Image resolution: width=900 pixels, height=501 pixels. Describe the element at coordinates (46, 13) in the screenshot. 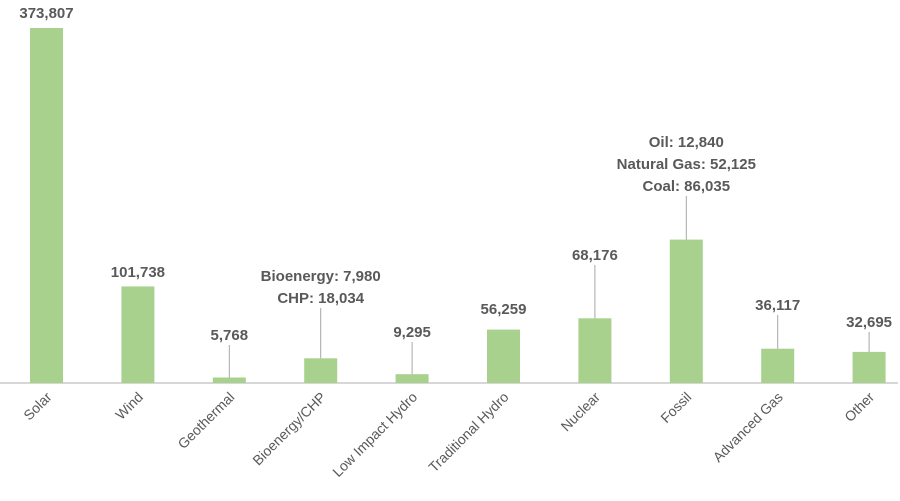

I see `data-label: 373,807` at that location.